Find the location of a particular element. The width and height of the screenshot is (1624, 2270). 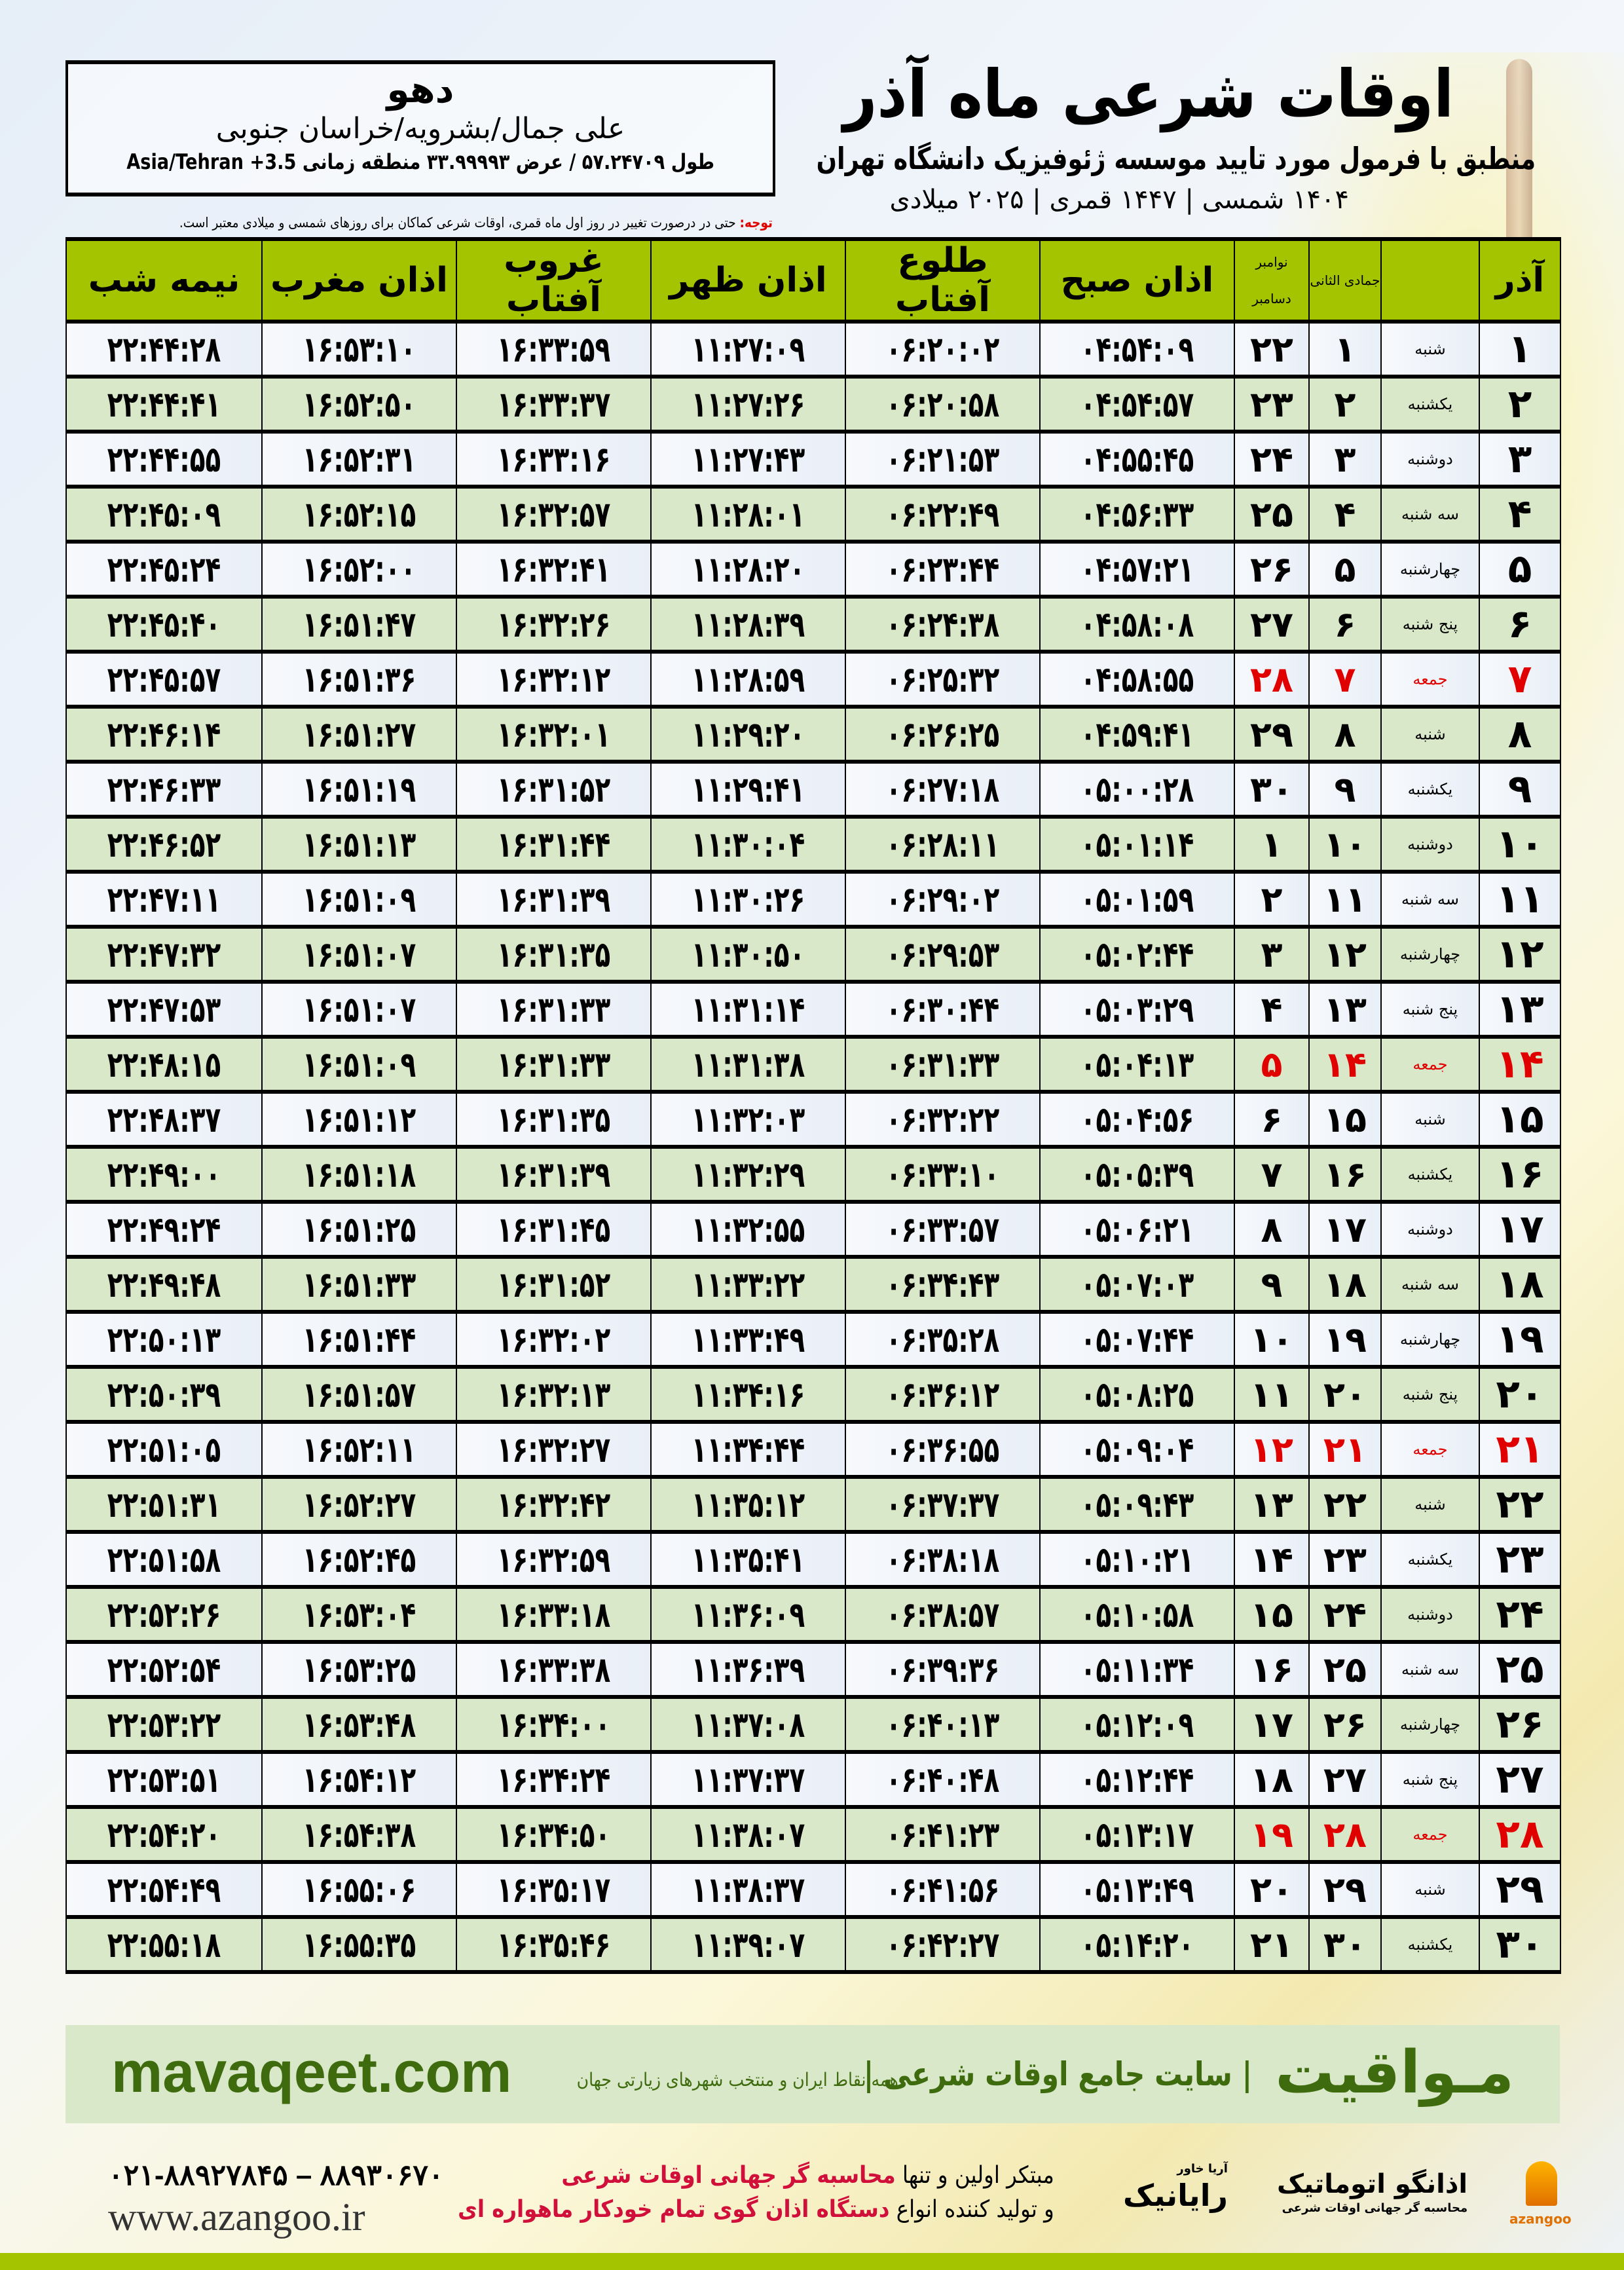

cell-dhuhr-text: ۱۱:۲۷:۴۳ is located at coordinates (748, 459).